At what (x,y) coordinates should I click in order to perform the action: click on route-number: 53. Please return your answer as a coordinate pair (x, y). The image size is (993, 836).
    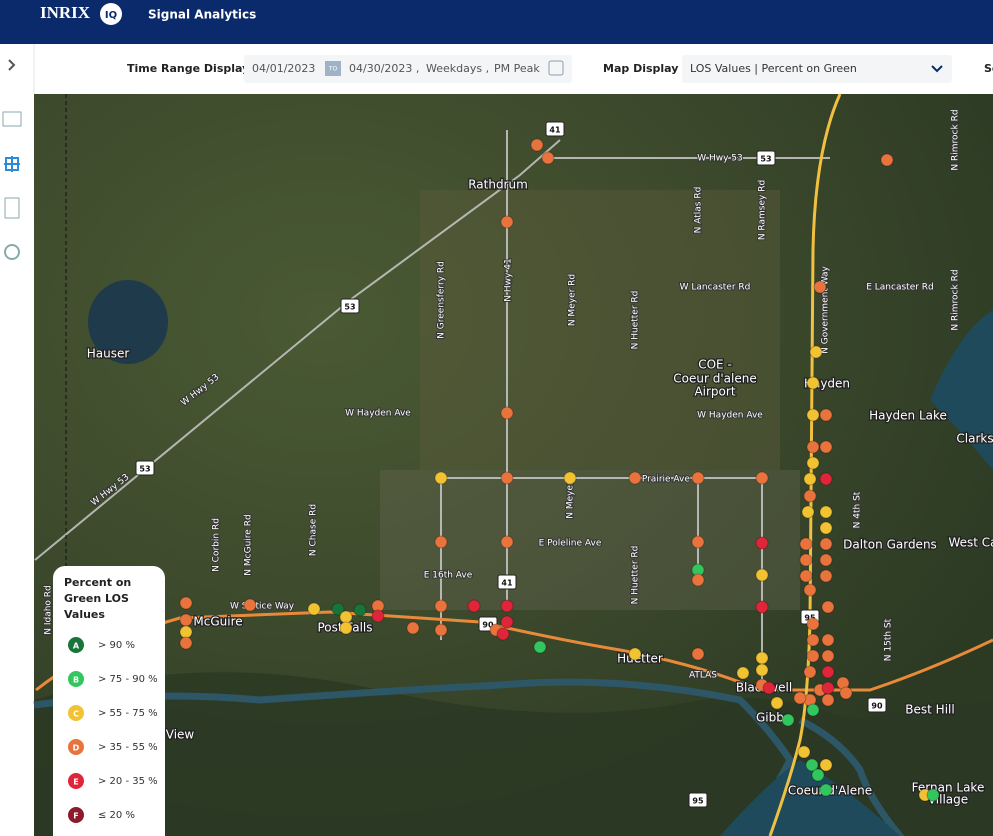
    Looking at the image, I should click on (349, 307).